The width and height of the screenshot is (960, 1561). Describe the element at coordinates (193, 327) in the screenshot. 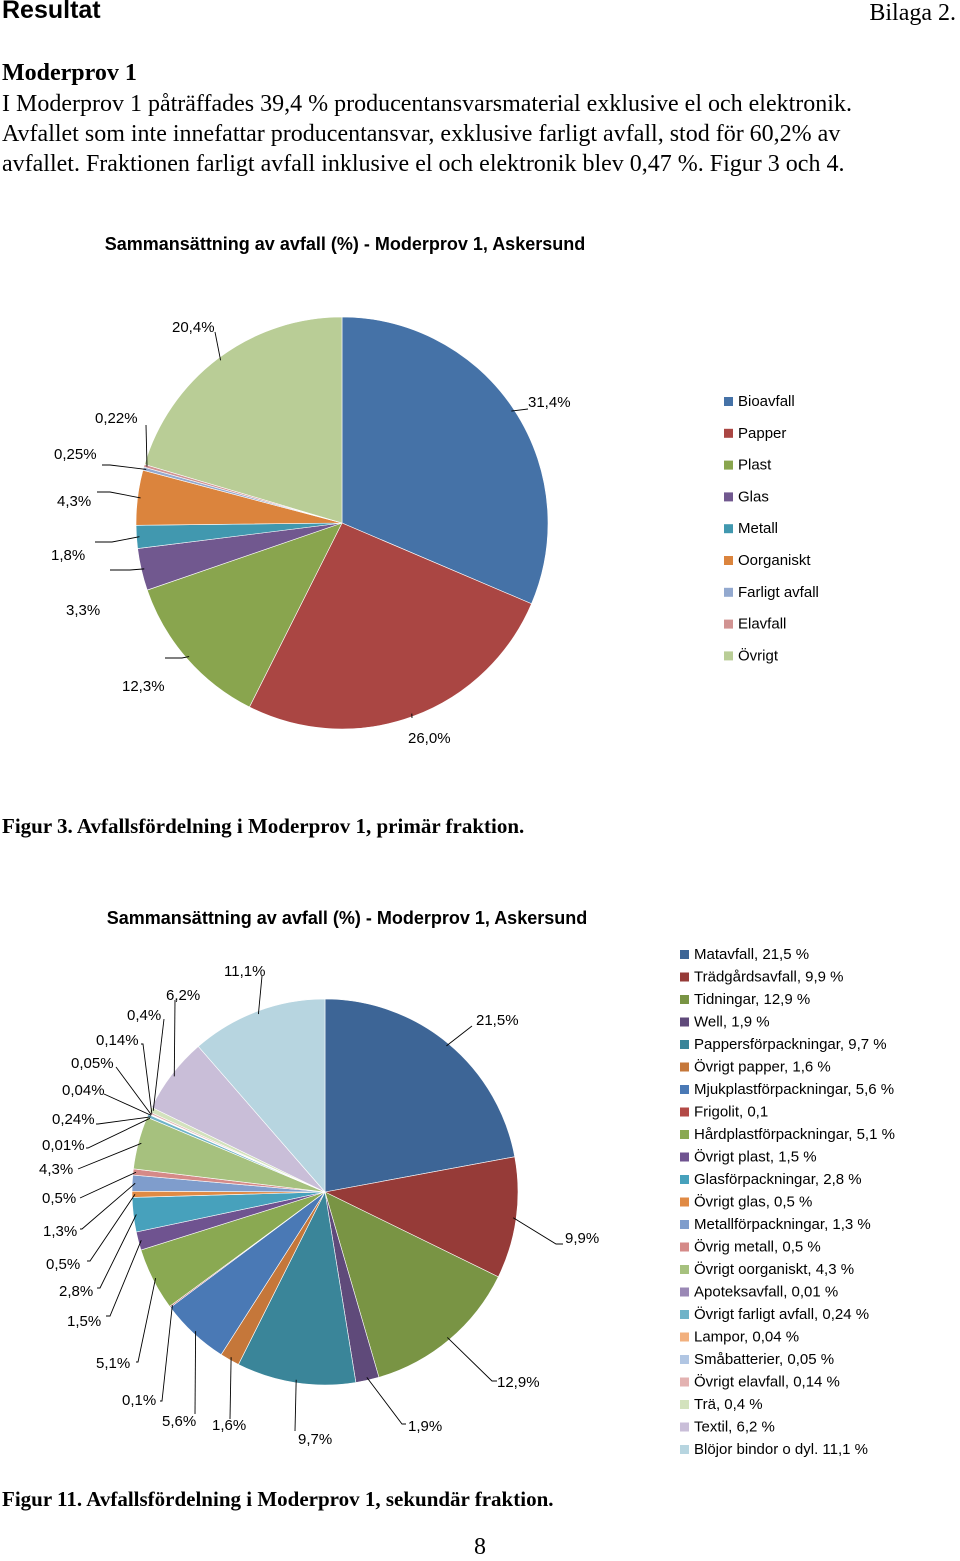

I see `data-label: 20,4%` at that location.